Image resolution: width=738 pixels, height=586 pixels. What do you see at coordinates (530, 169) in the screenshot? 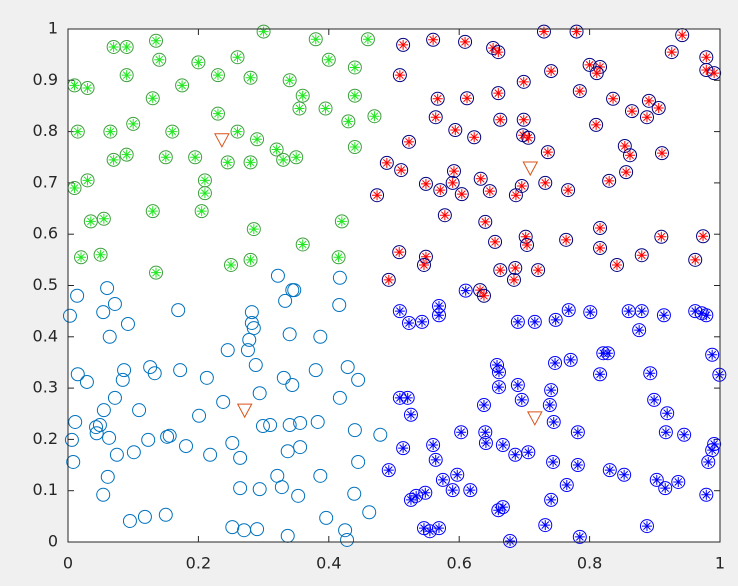
I see `centroid-marker` at bounding box center [530, 169].